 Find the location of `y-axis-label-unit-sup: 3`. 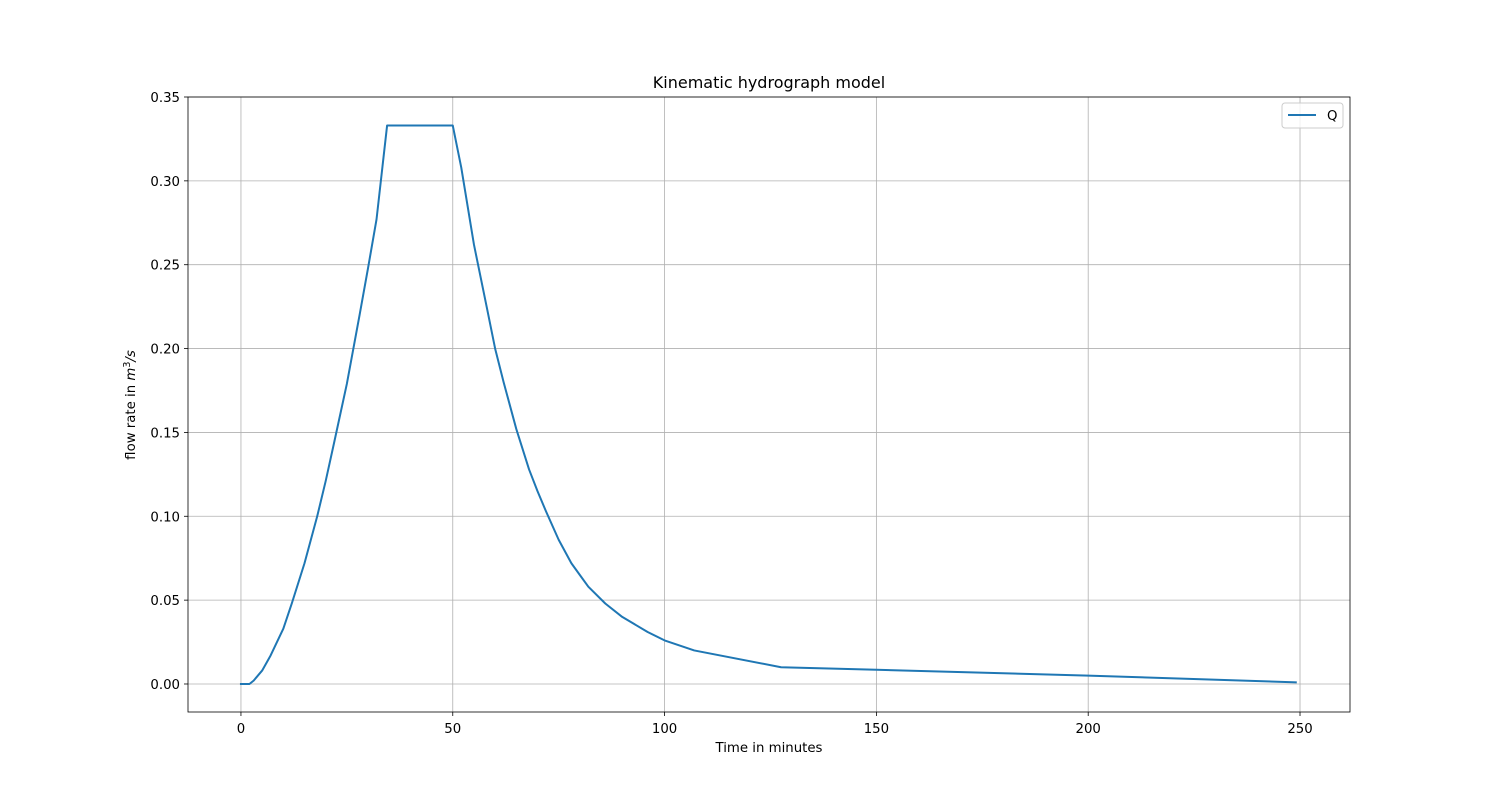

y-axis-label-unit-sup: 3 is located at coordinates (127, 365).